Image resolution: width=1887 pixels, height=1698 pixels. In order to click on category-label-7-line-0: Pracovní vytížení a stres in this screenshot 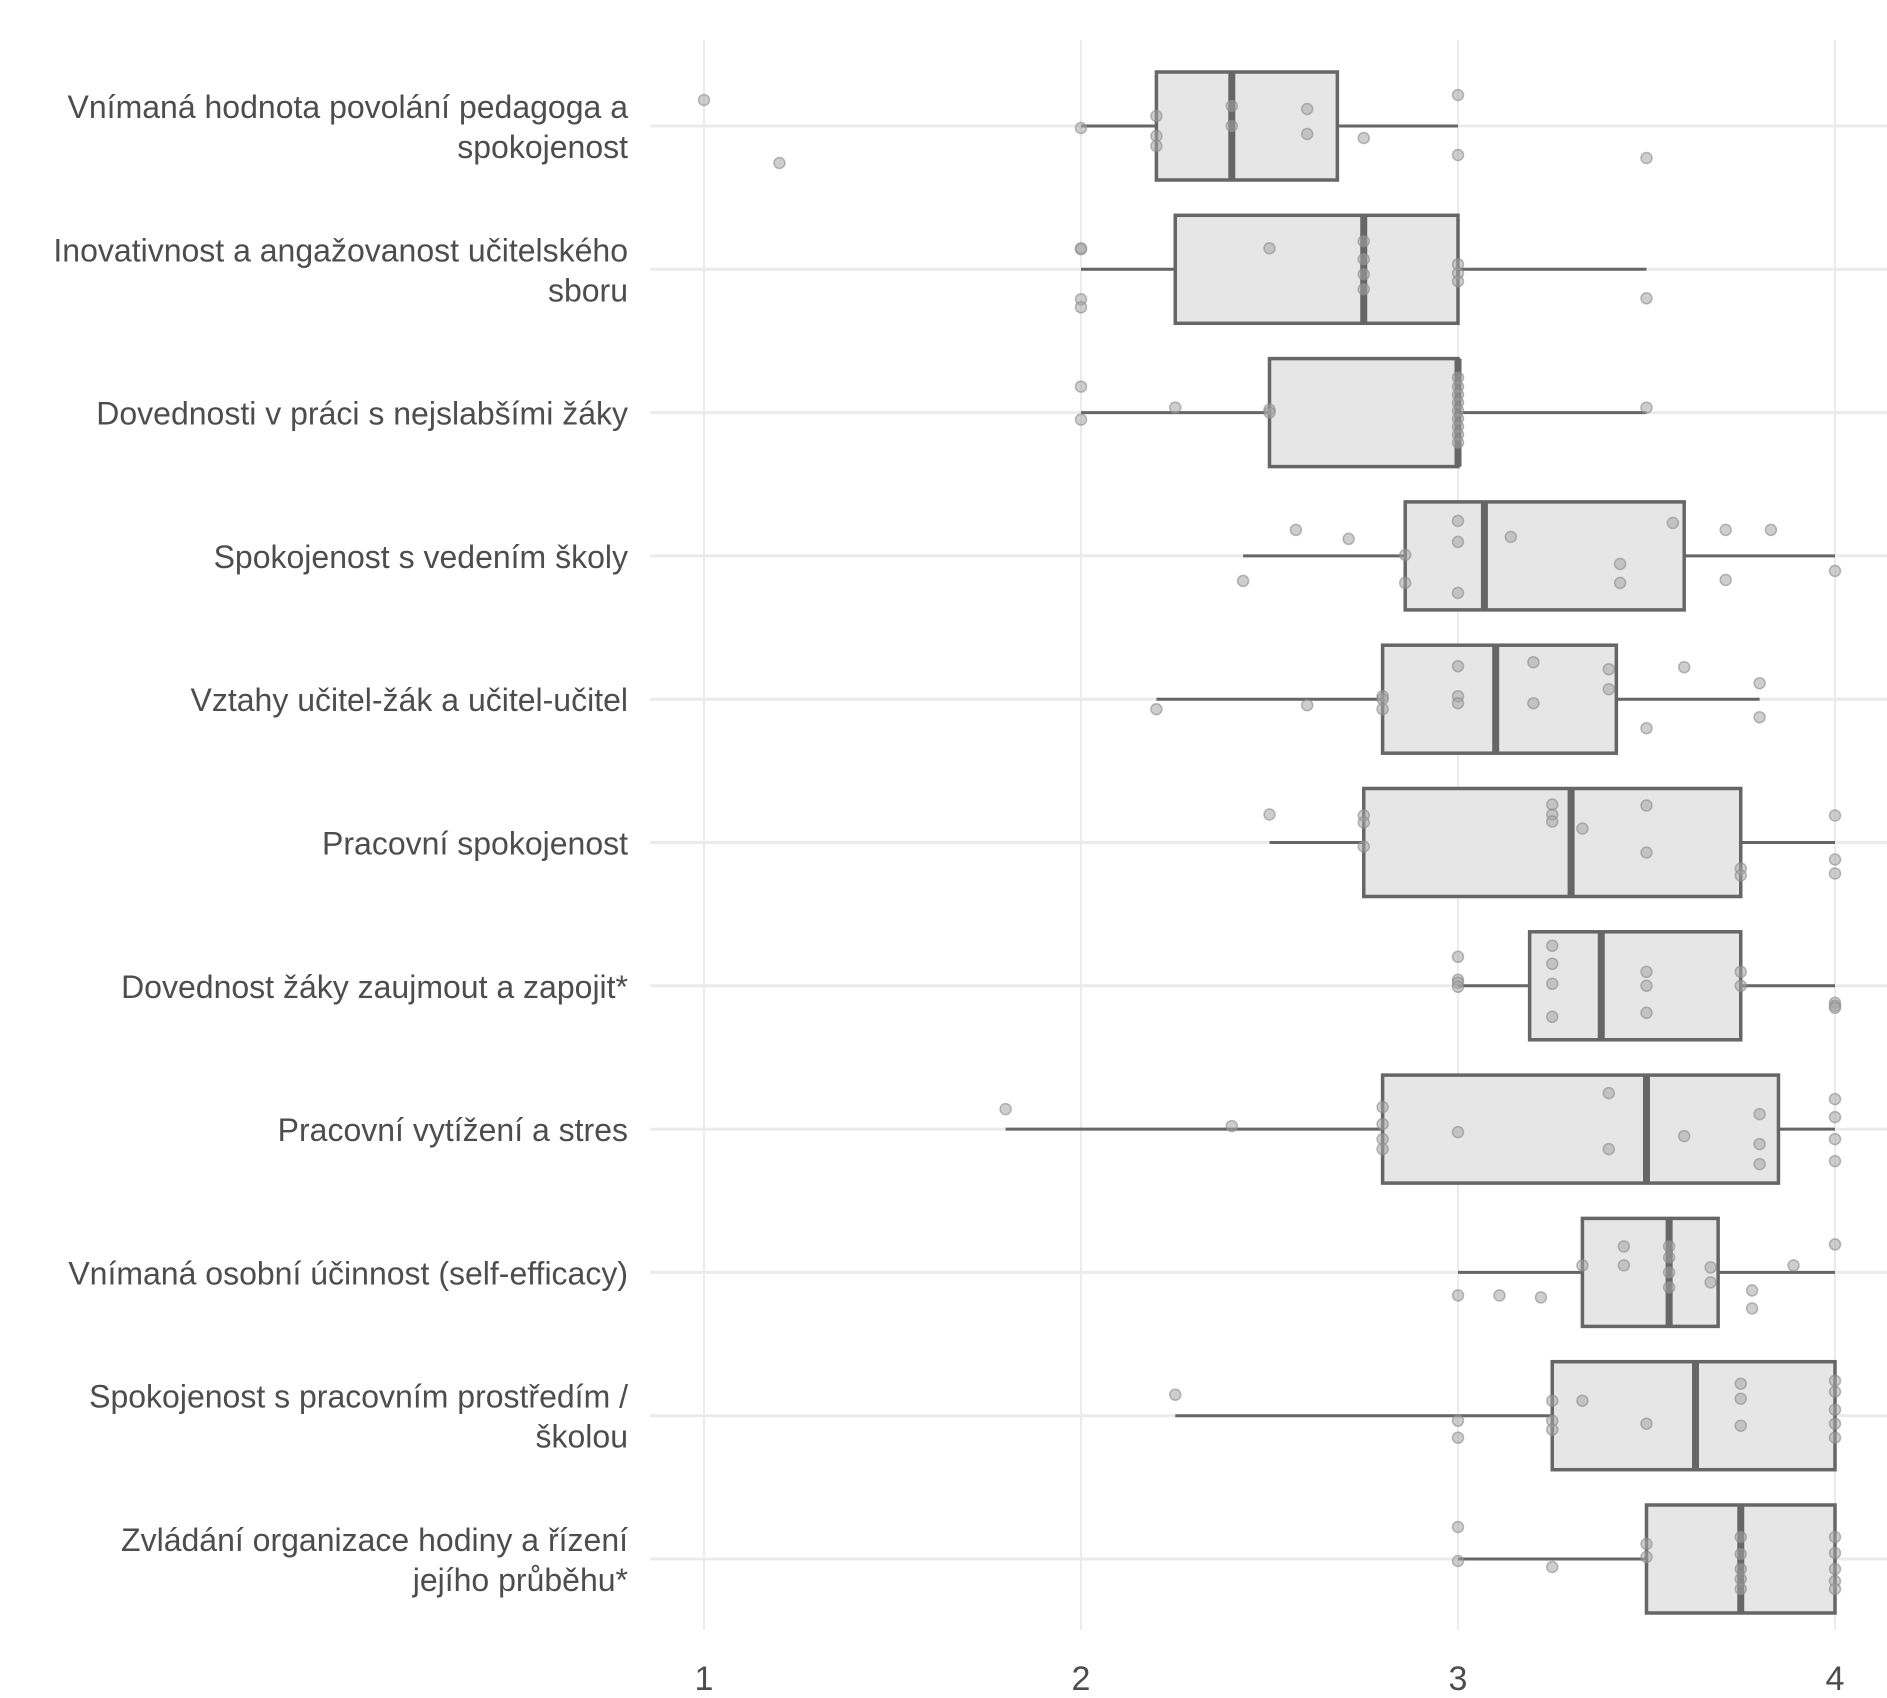, I will do `click(453, 1130)`.